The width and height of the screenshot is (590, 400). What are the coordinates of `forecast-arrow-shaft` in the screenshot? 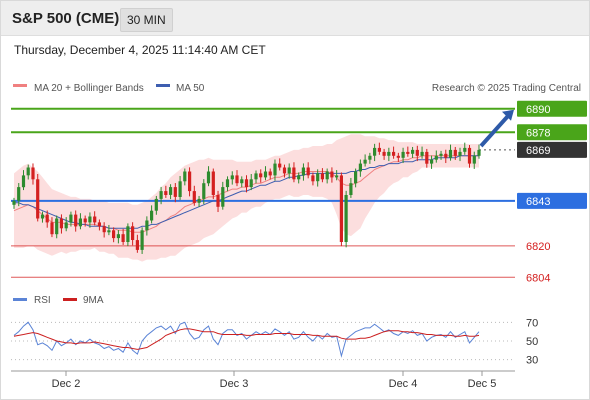 It's located at (495, 130).